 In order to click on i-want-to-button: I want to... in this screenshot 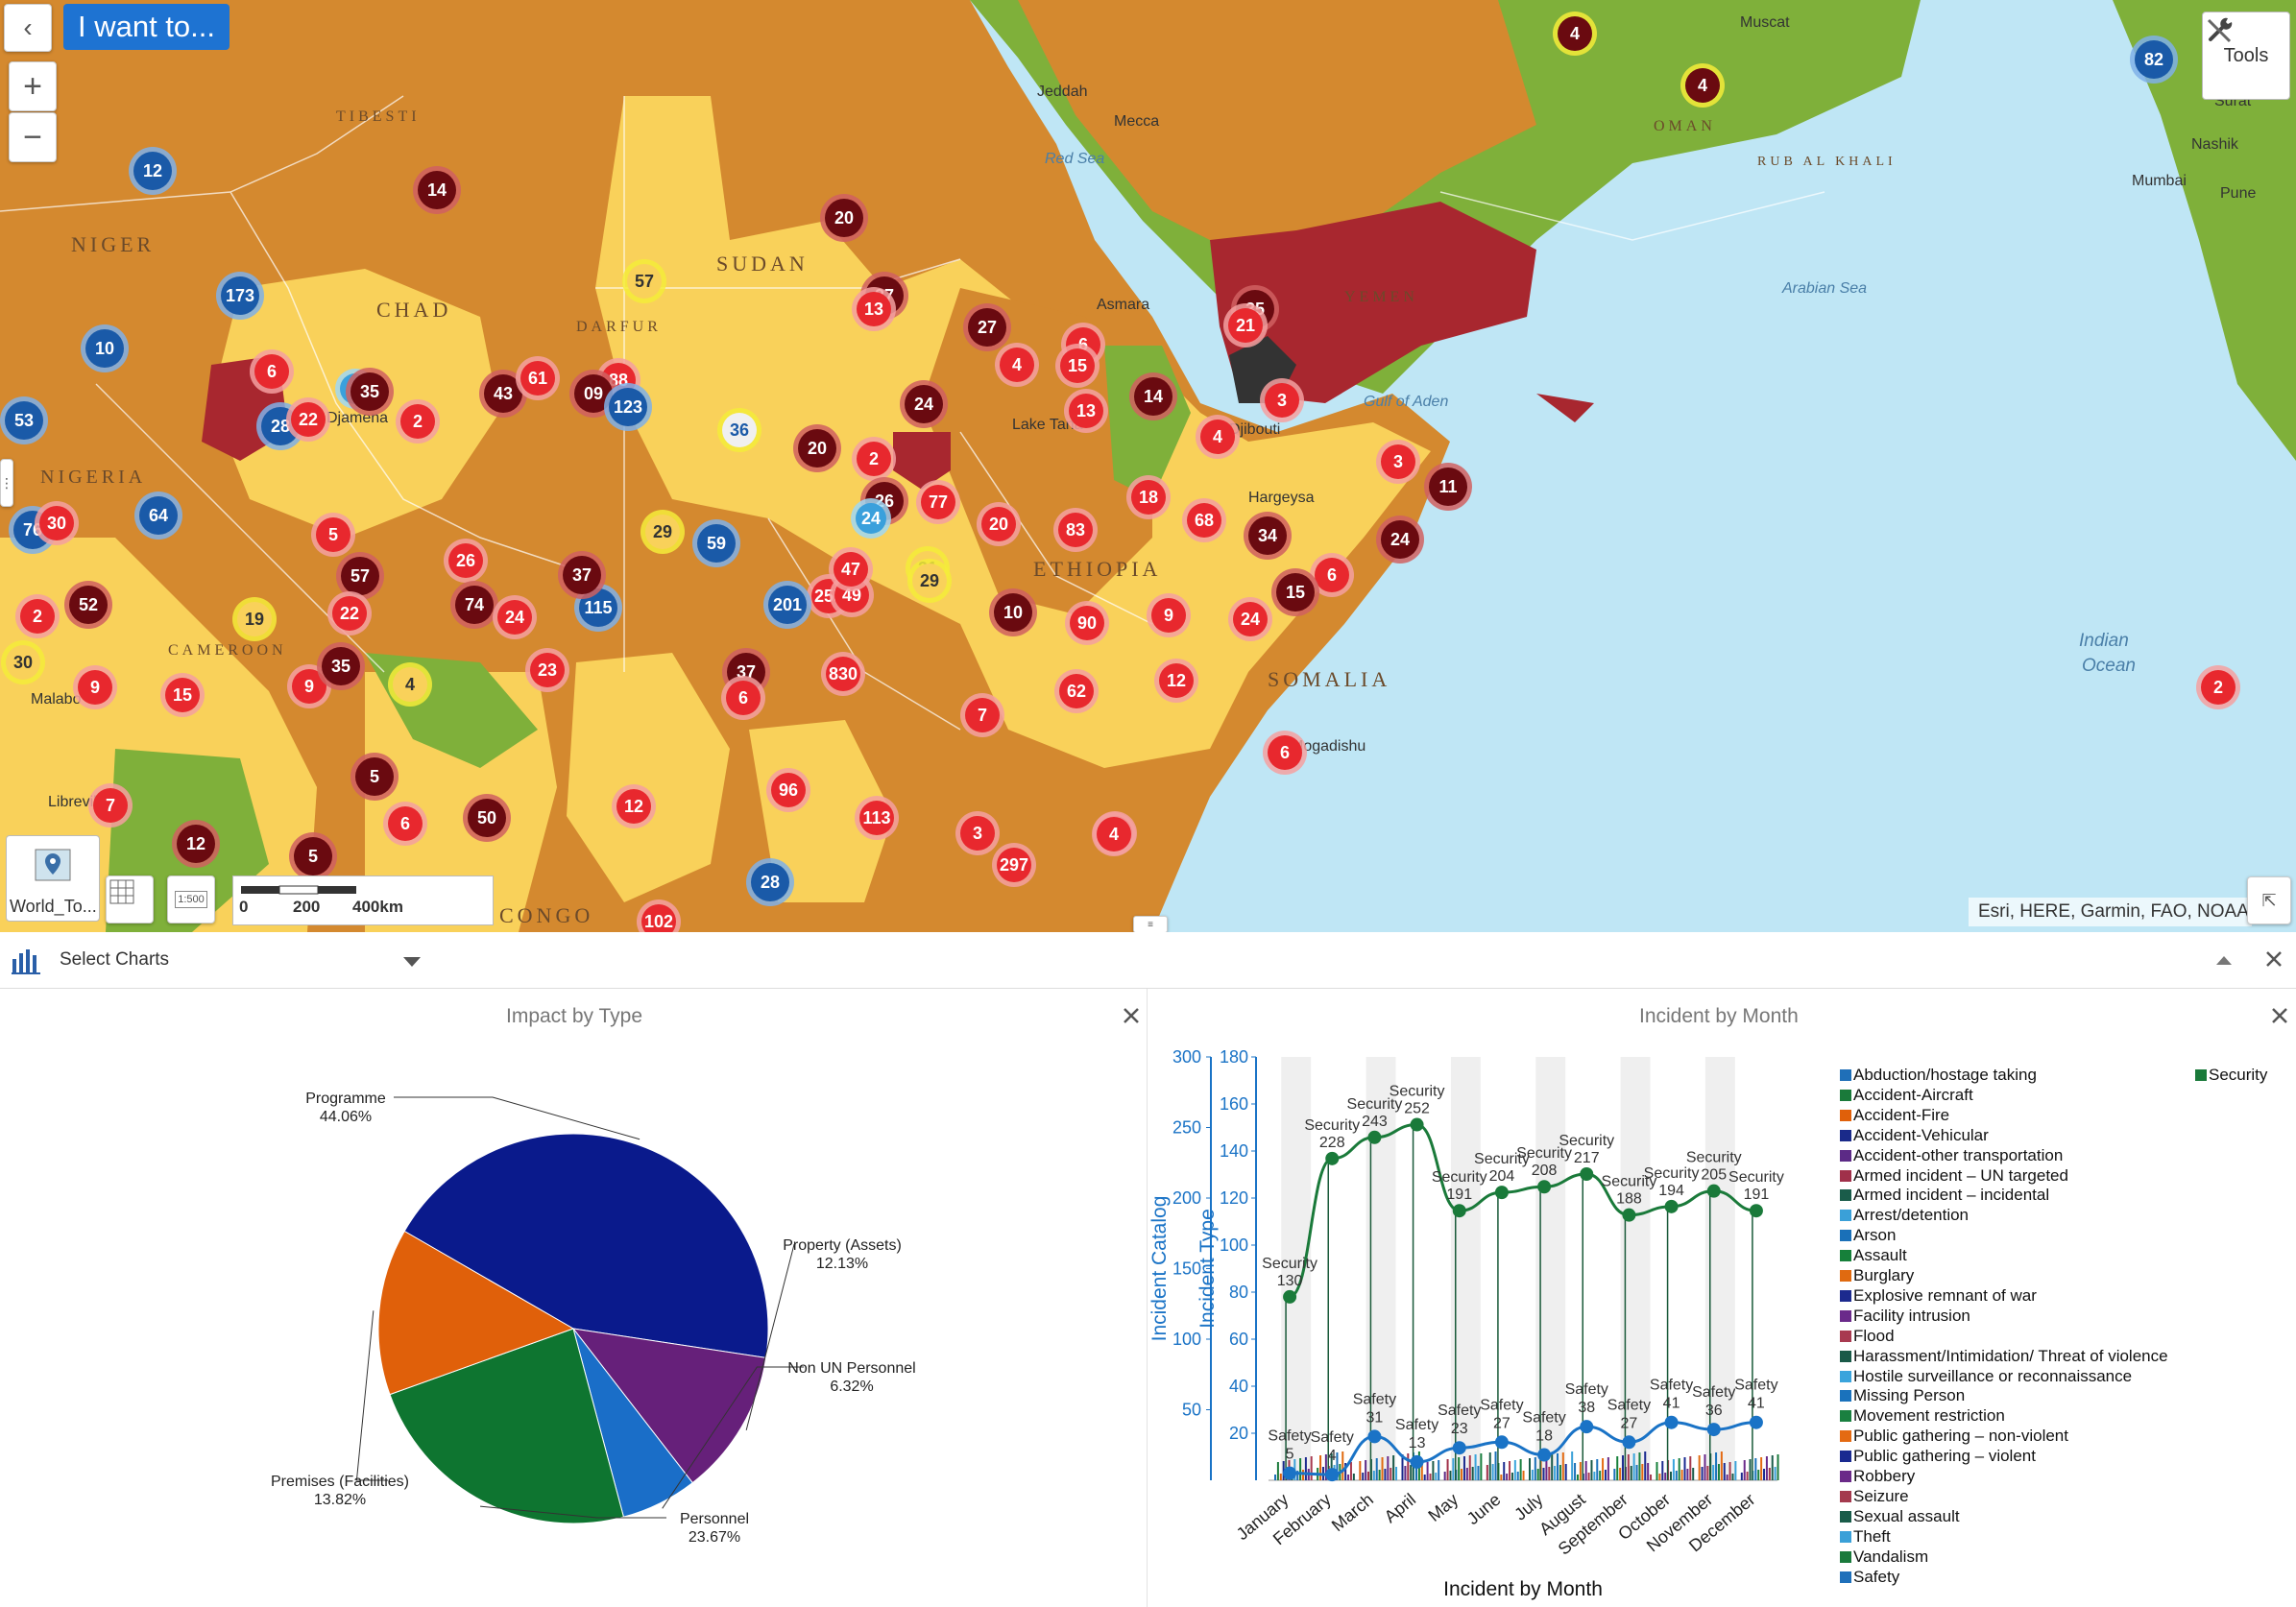, I will do `click(146, 27)`.